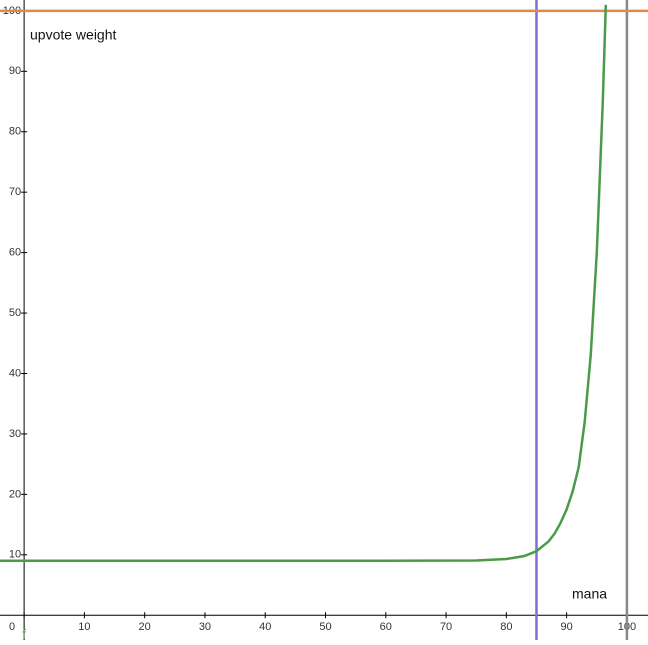 This screenshot has width=648, height=645. I want to click on x-tick-label: 60, so click(386, 627).